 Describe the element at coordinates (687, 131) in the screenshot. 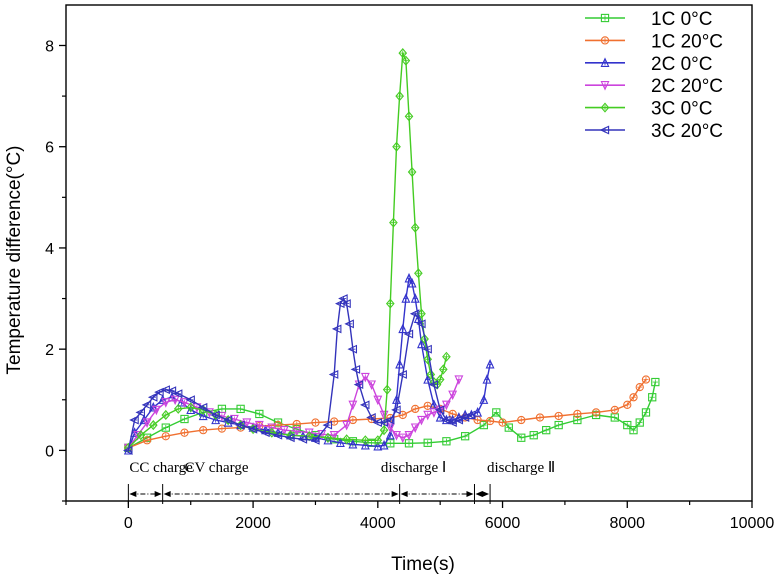

I see `legend-label: 3C 20°C` at that location.